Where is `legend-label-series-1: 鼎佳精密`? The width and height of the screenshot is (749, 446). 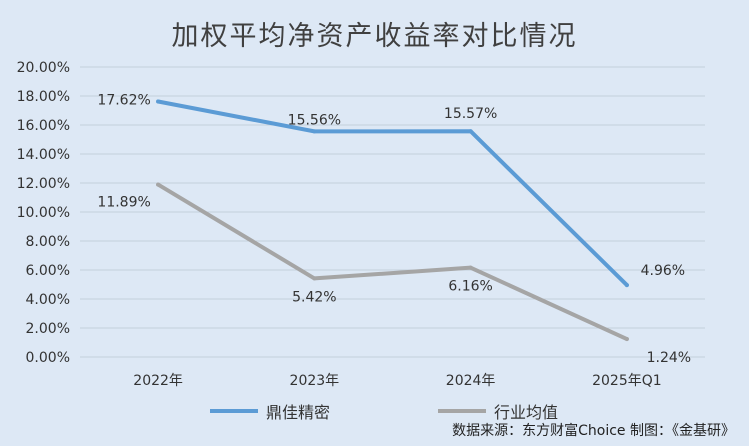 legend-label-series-1: 鼎佳精密 is located at coordinates (298, 412).